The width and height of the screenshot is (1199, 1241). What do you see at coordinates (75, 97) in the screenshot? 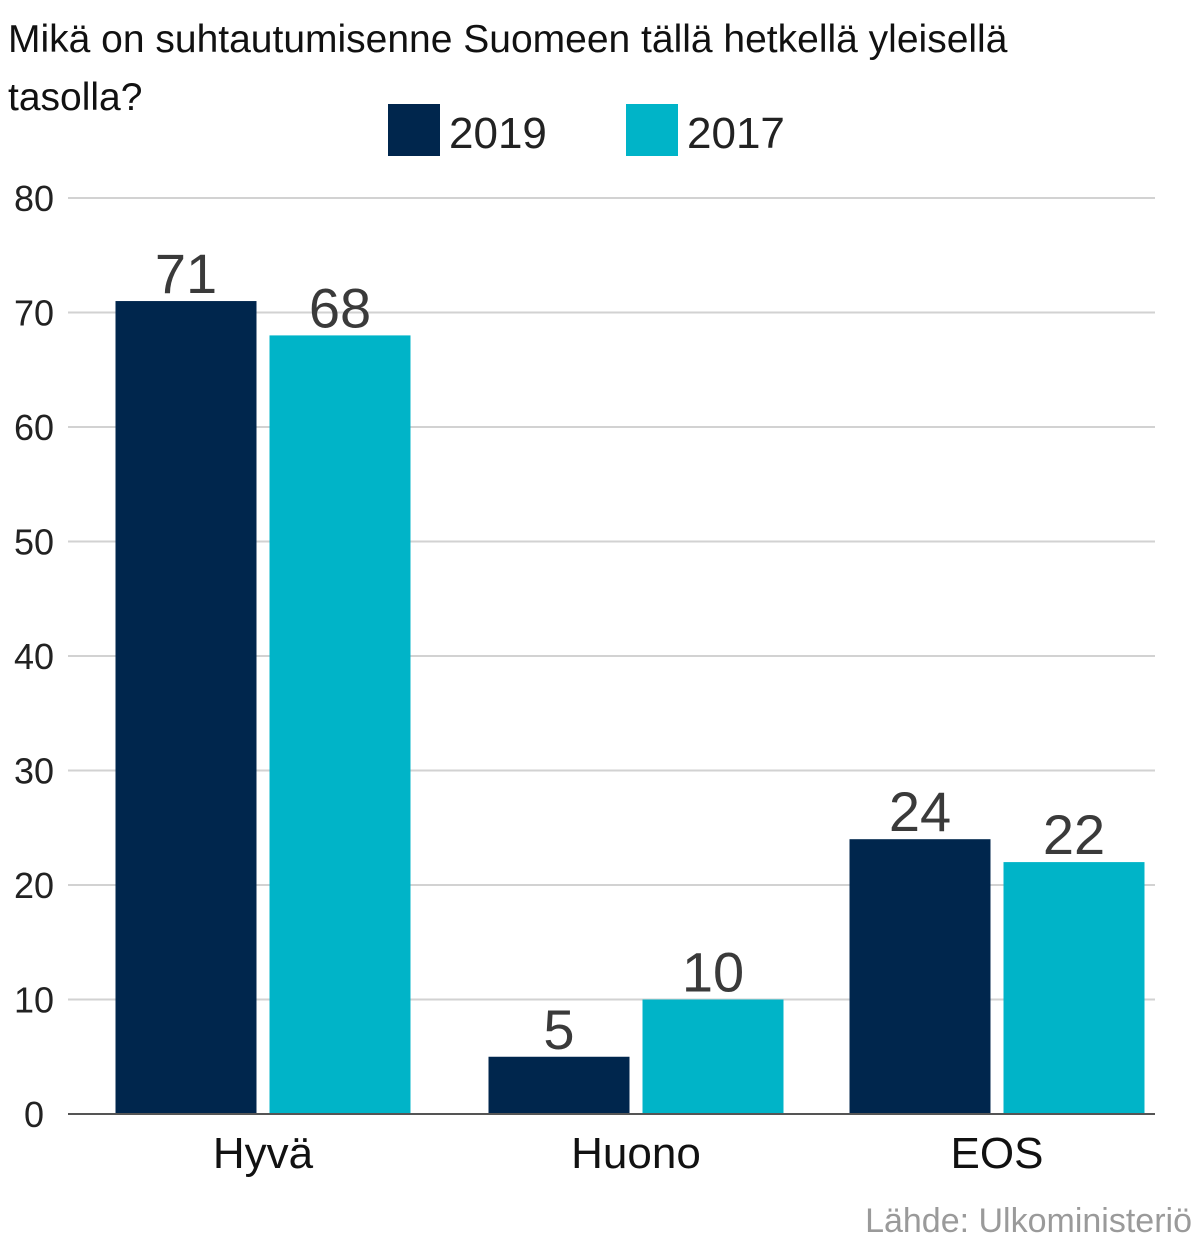
I see `chart-title-line-2: tasolla?` at bounding box center [75, 97].